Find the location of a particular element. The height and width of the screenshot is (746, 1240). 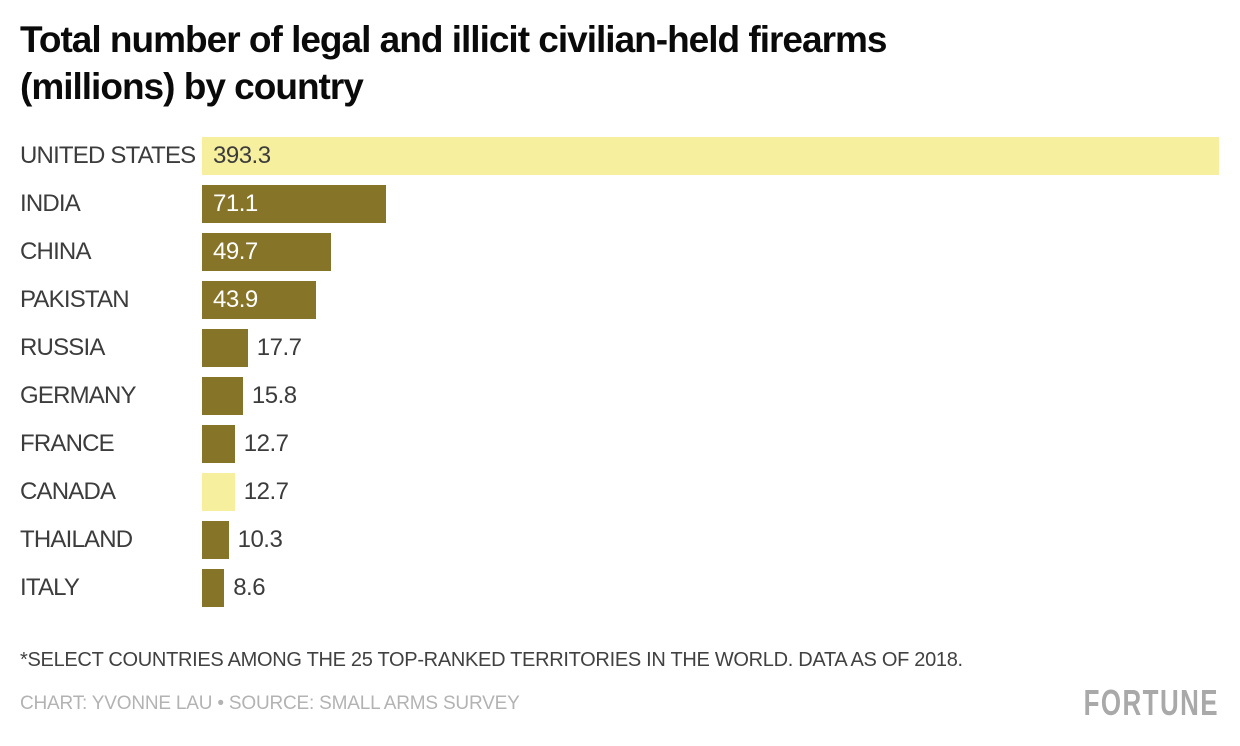

bar-track: 8.6 is located at coordinates (721, 588).